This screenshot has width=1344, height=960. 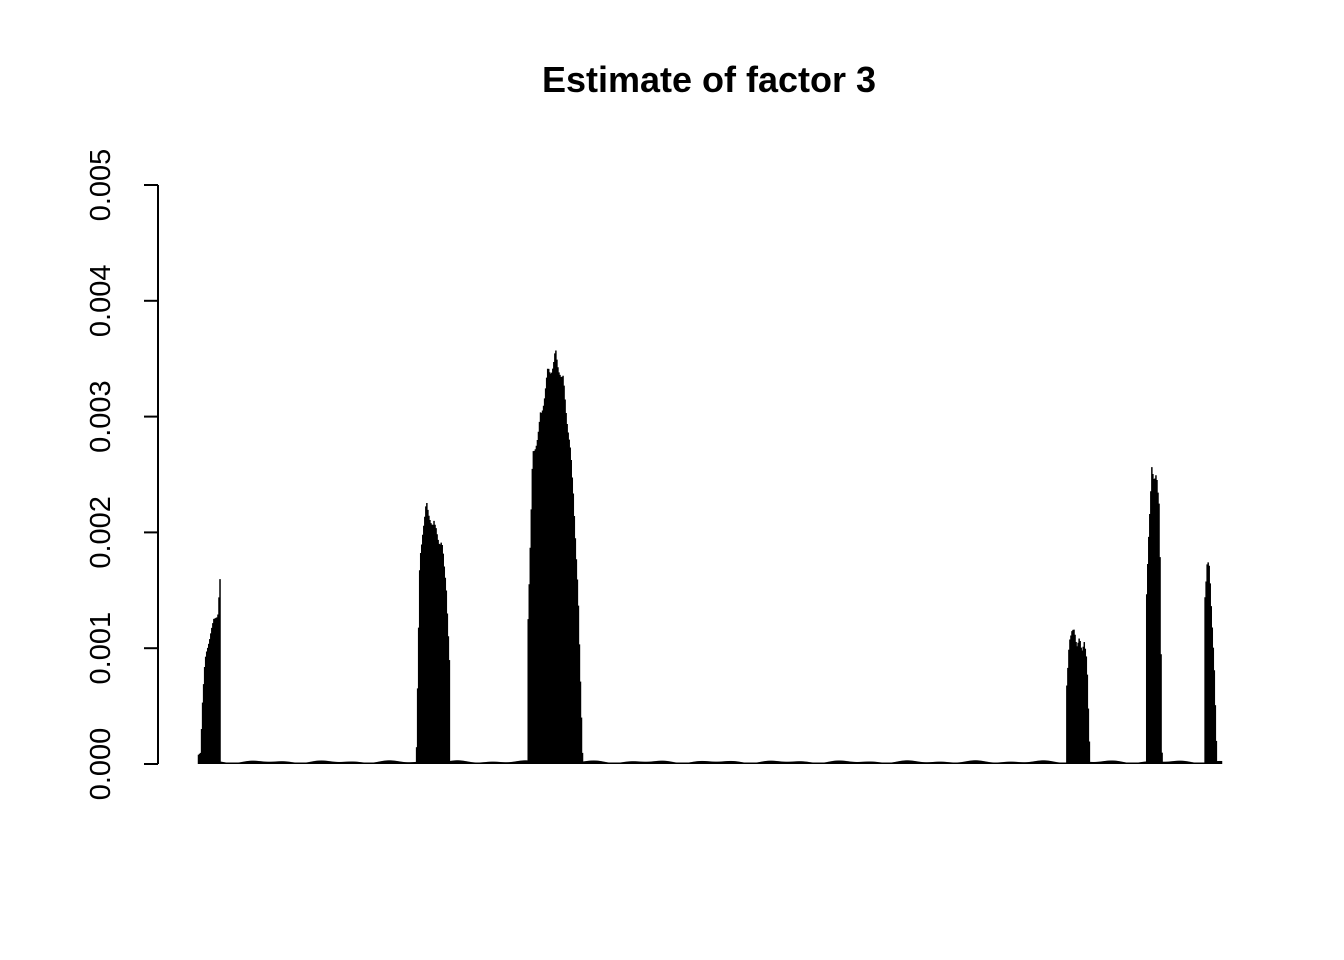 I want to click on chart-title: Estimate of factor 3, so click(x=709, y=79).